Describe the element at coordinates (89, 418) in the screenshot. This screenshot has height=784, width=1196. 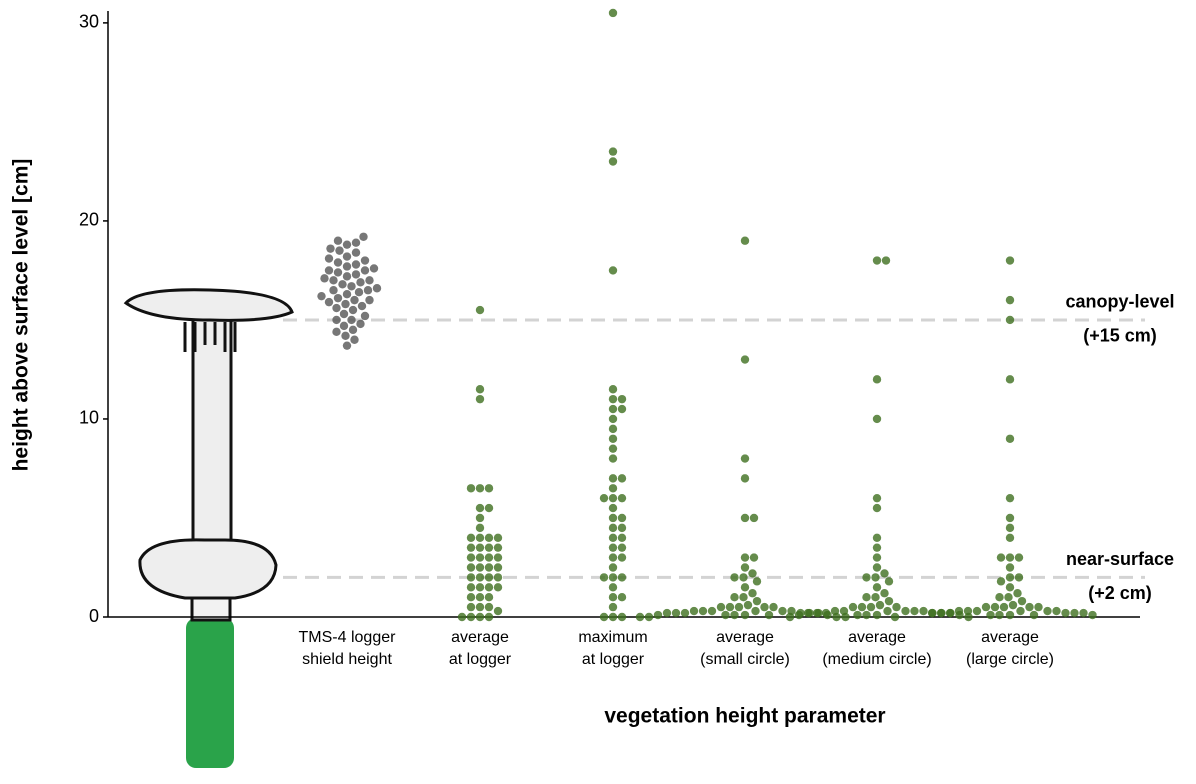
I see `y-tick-label: 10` at that location.